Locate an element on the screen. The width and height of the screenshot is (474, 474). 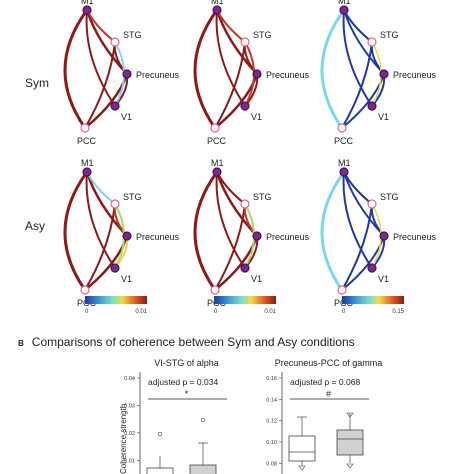
network-diagram-sym-1: M1 STG Precuneus V1 PCC is located at coordinates (121, 73).